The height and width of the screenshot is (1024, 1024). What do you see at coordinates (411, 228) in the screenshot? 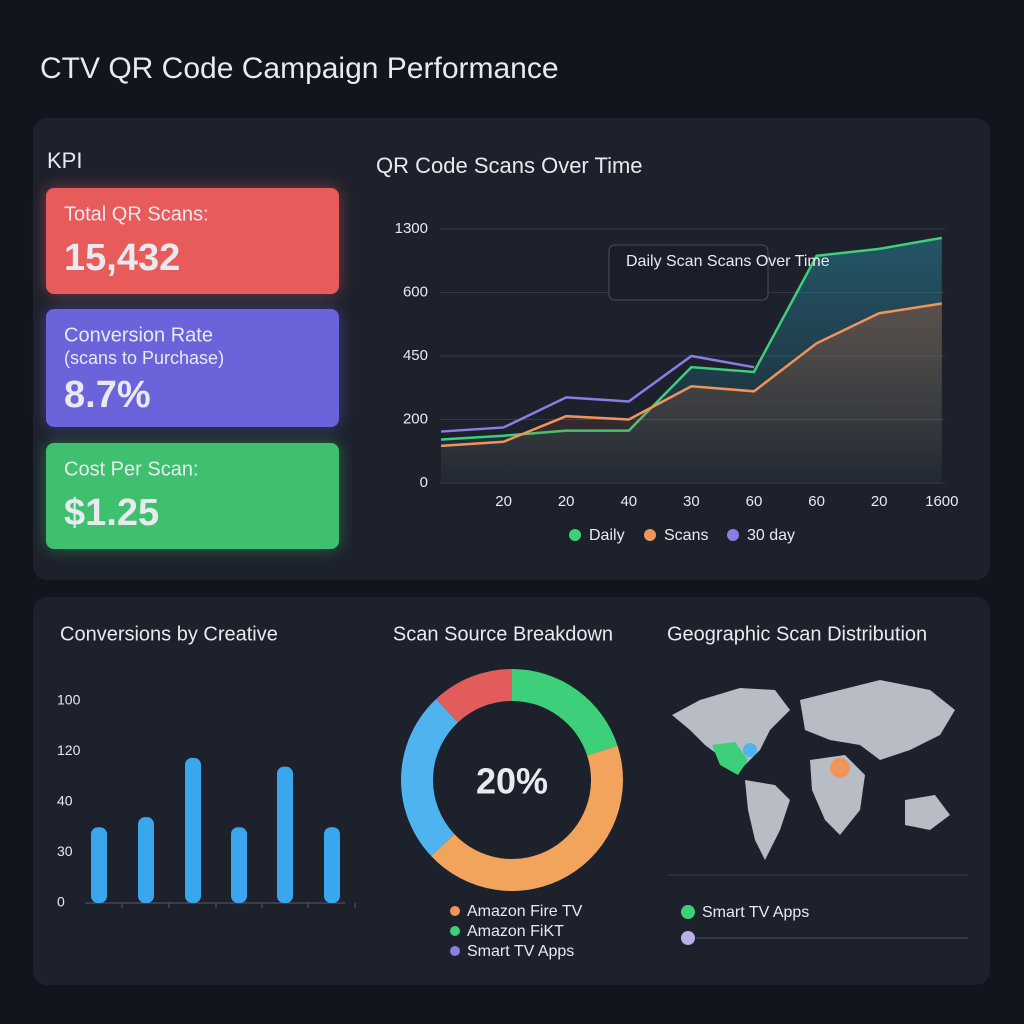
I see `y-tick-label: 1300` at bounding box center [411, 228].